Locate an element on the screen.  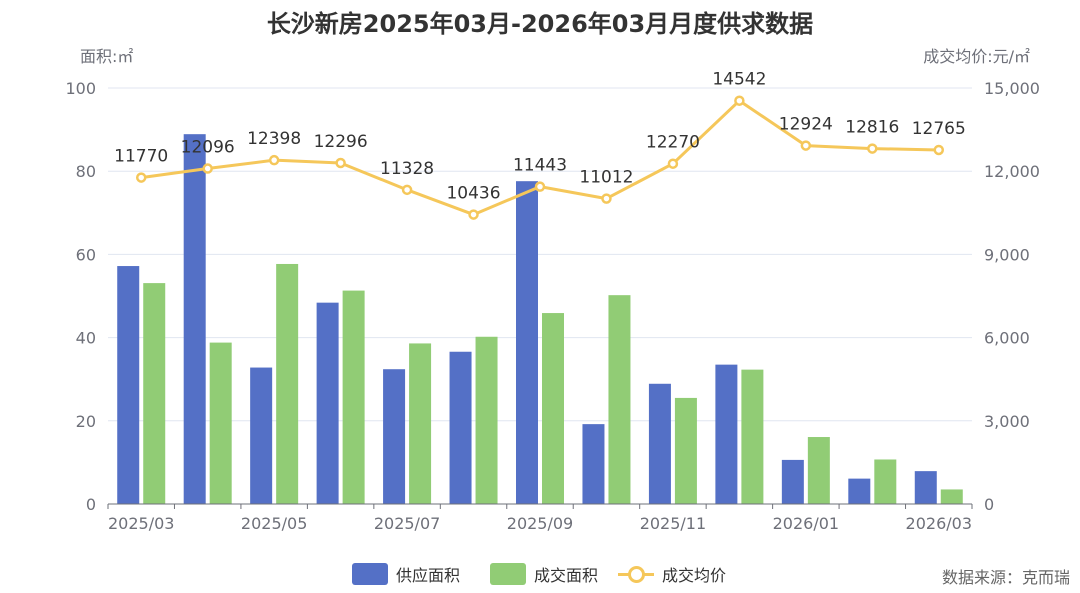
legend: 供应面积 成交面积 成交均价 is located at coordinates (539, 574).